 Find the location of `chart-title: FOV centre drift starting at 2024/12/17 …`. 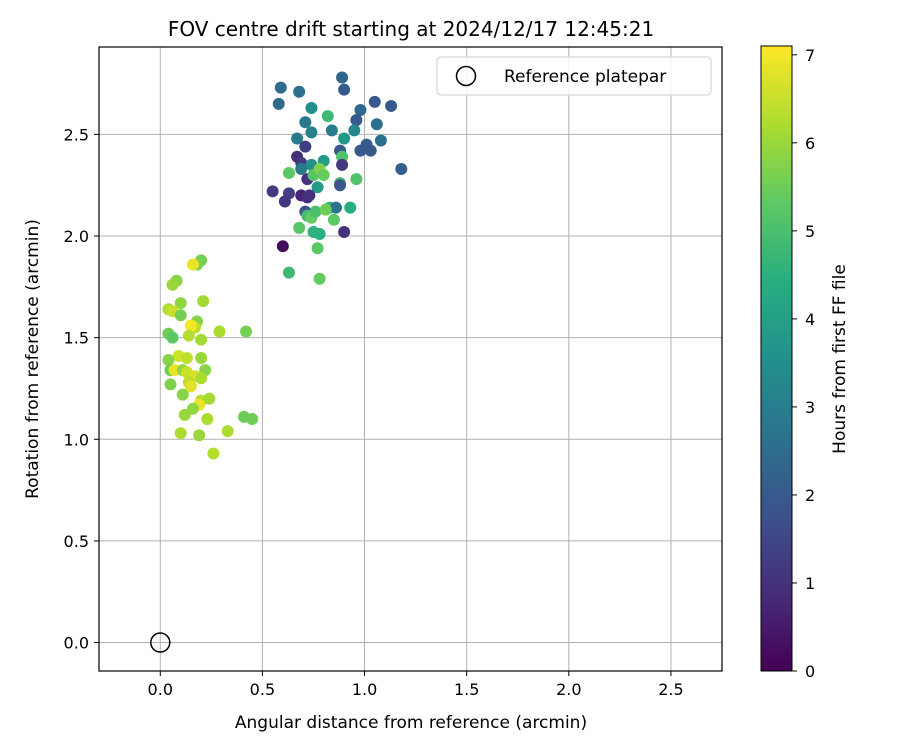

chart-title: FOV centre drift starting at 2024/12/17 … is located at coordinates (411, 29).